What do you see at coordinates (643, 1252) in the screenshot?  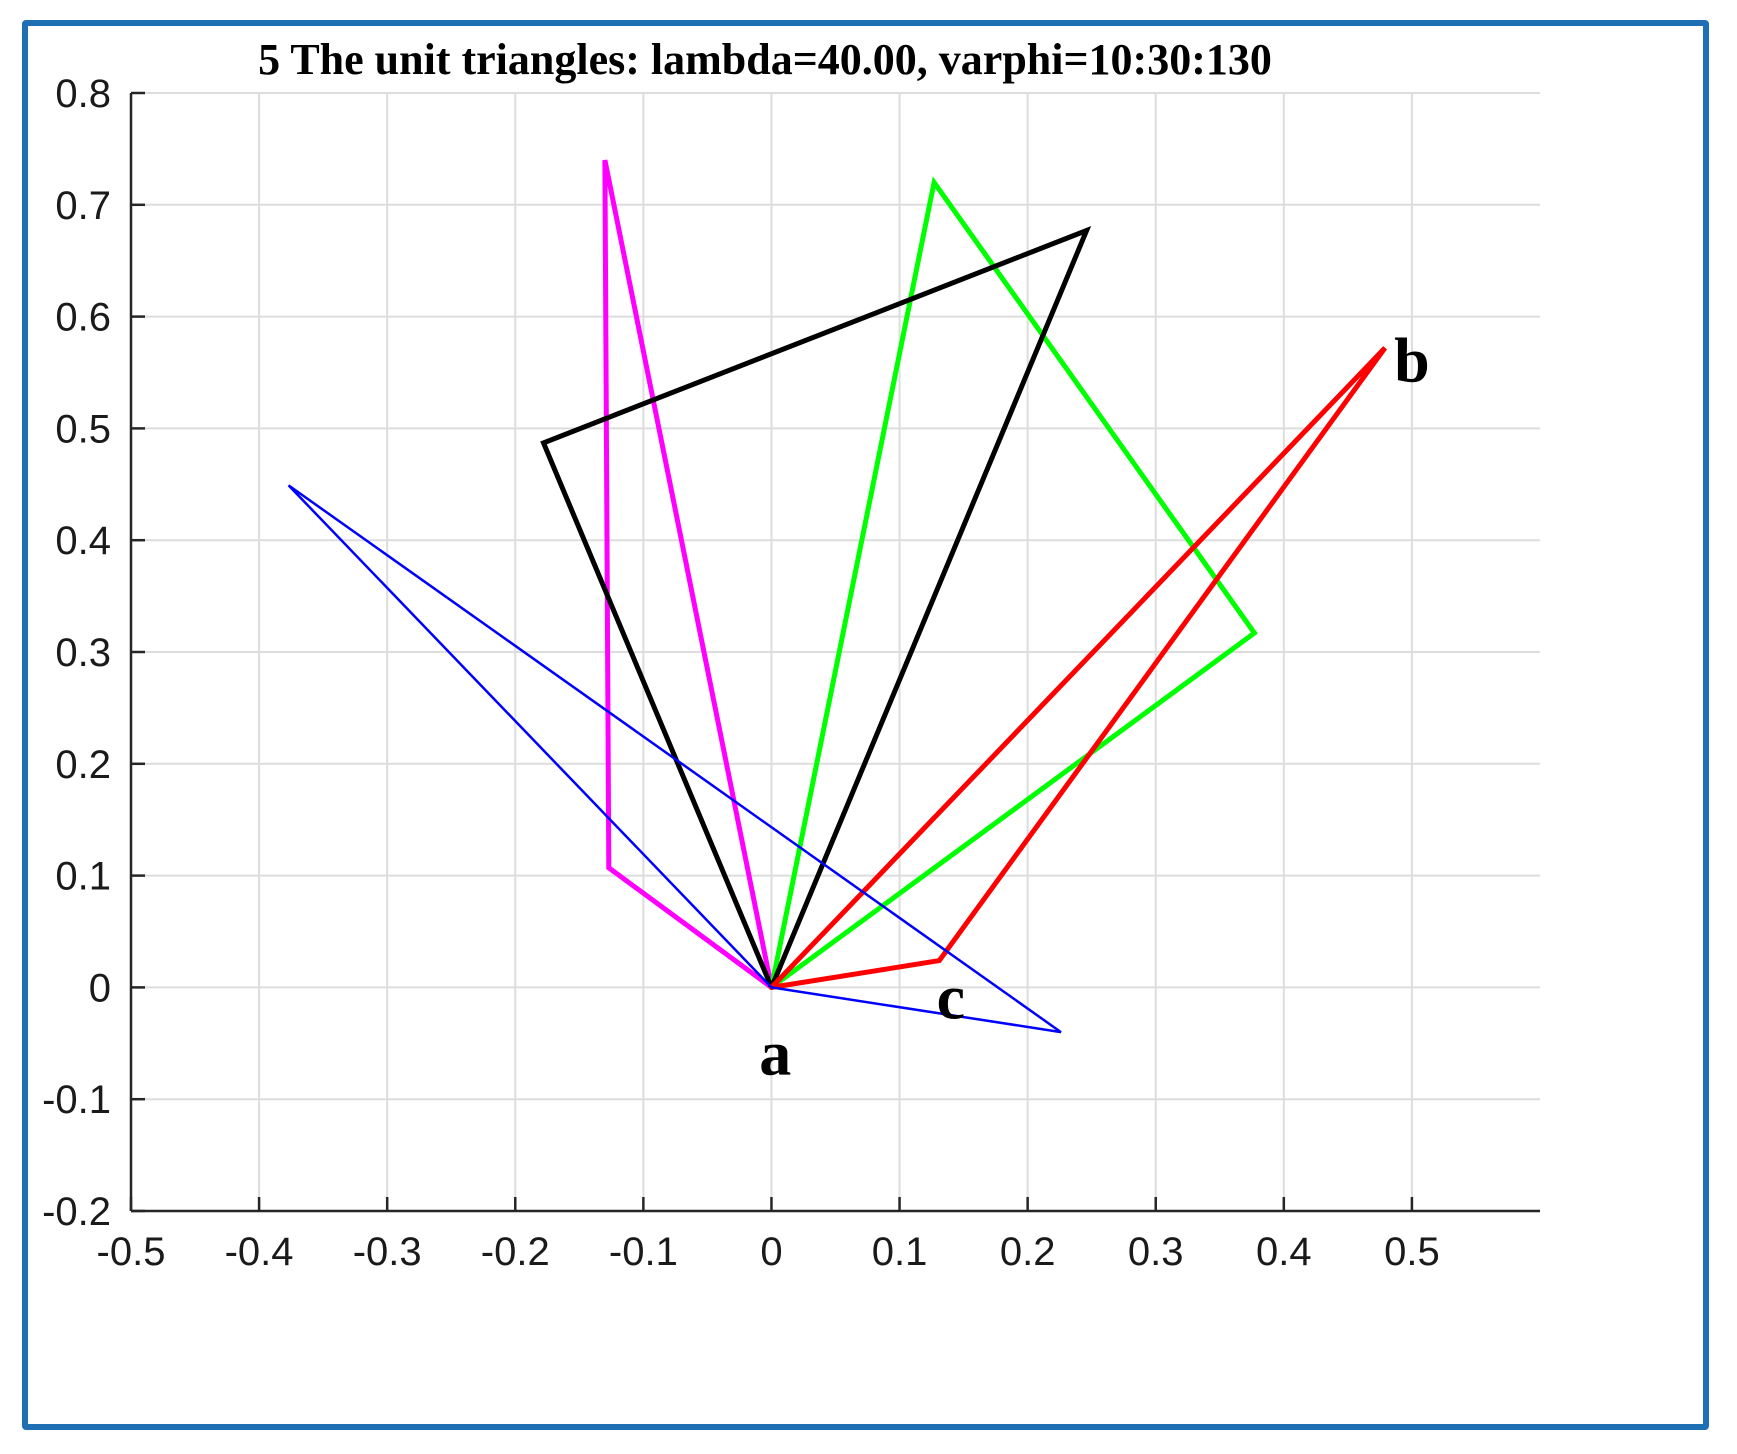 I see `x-tick-label: -0.1` at bounding box center [643, 1252].